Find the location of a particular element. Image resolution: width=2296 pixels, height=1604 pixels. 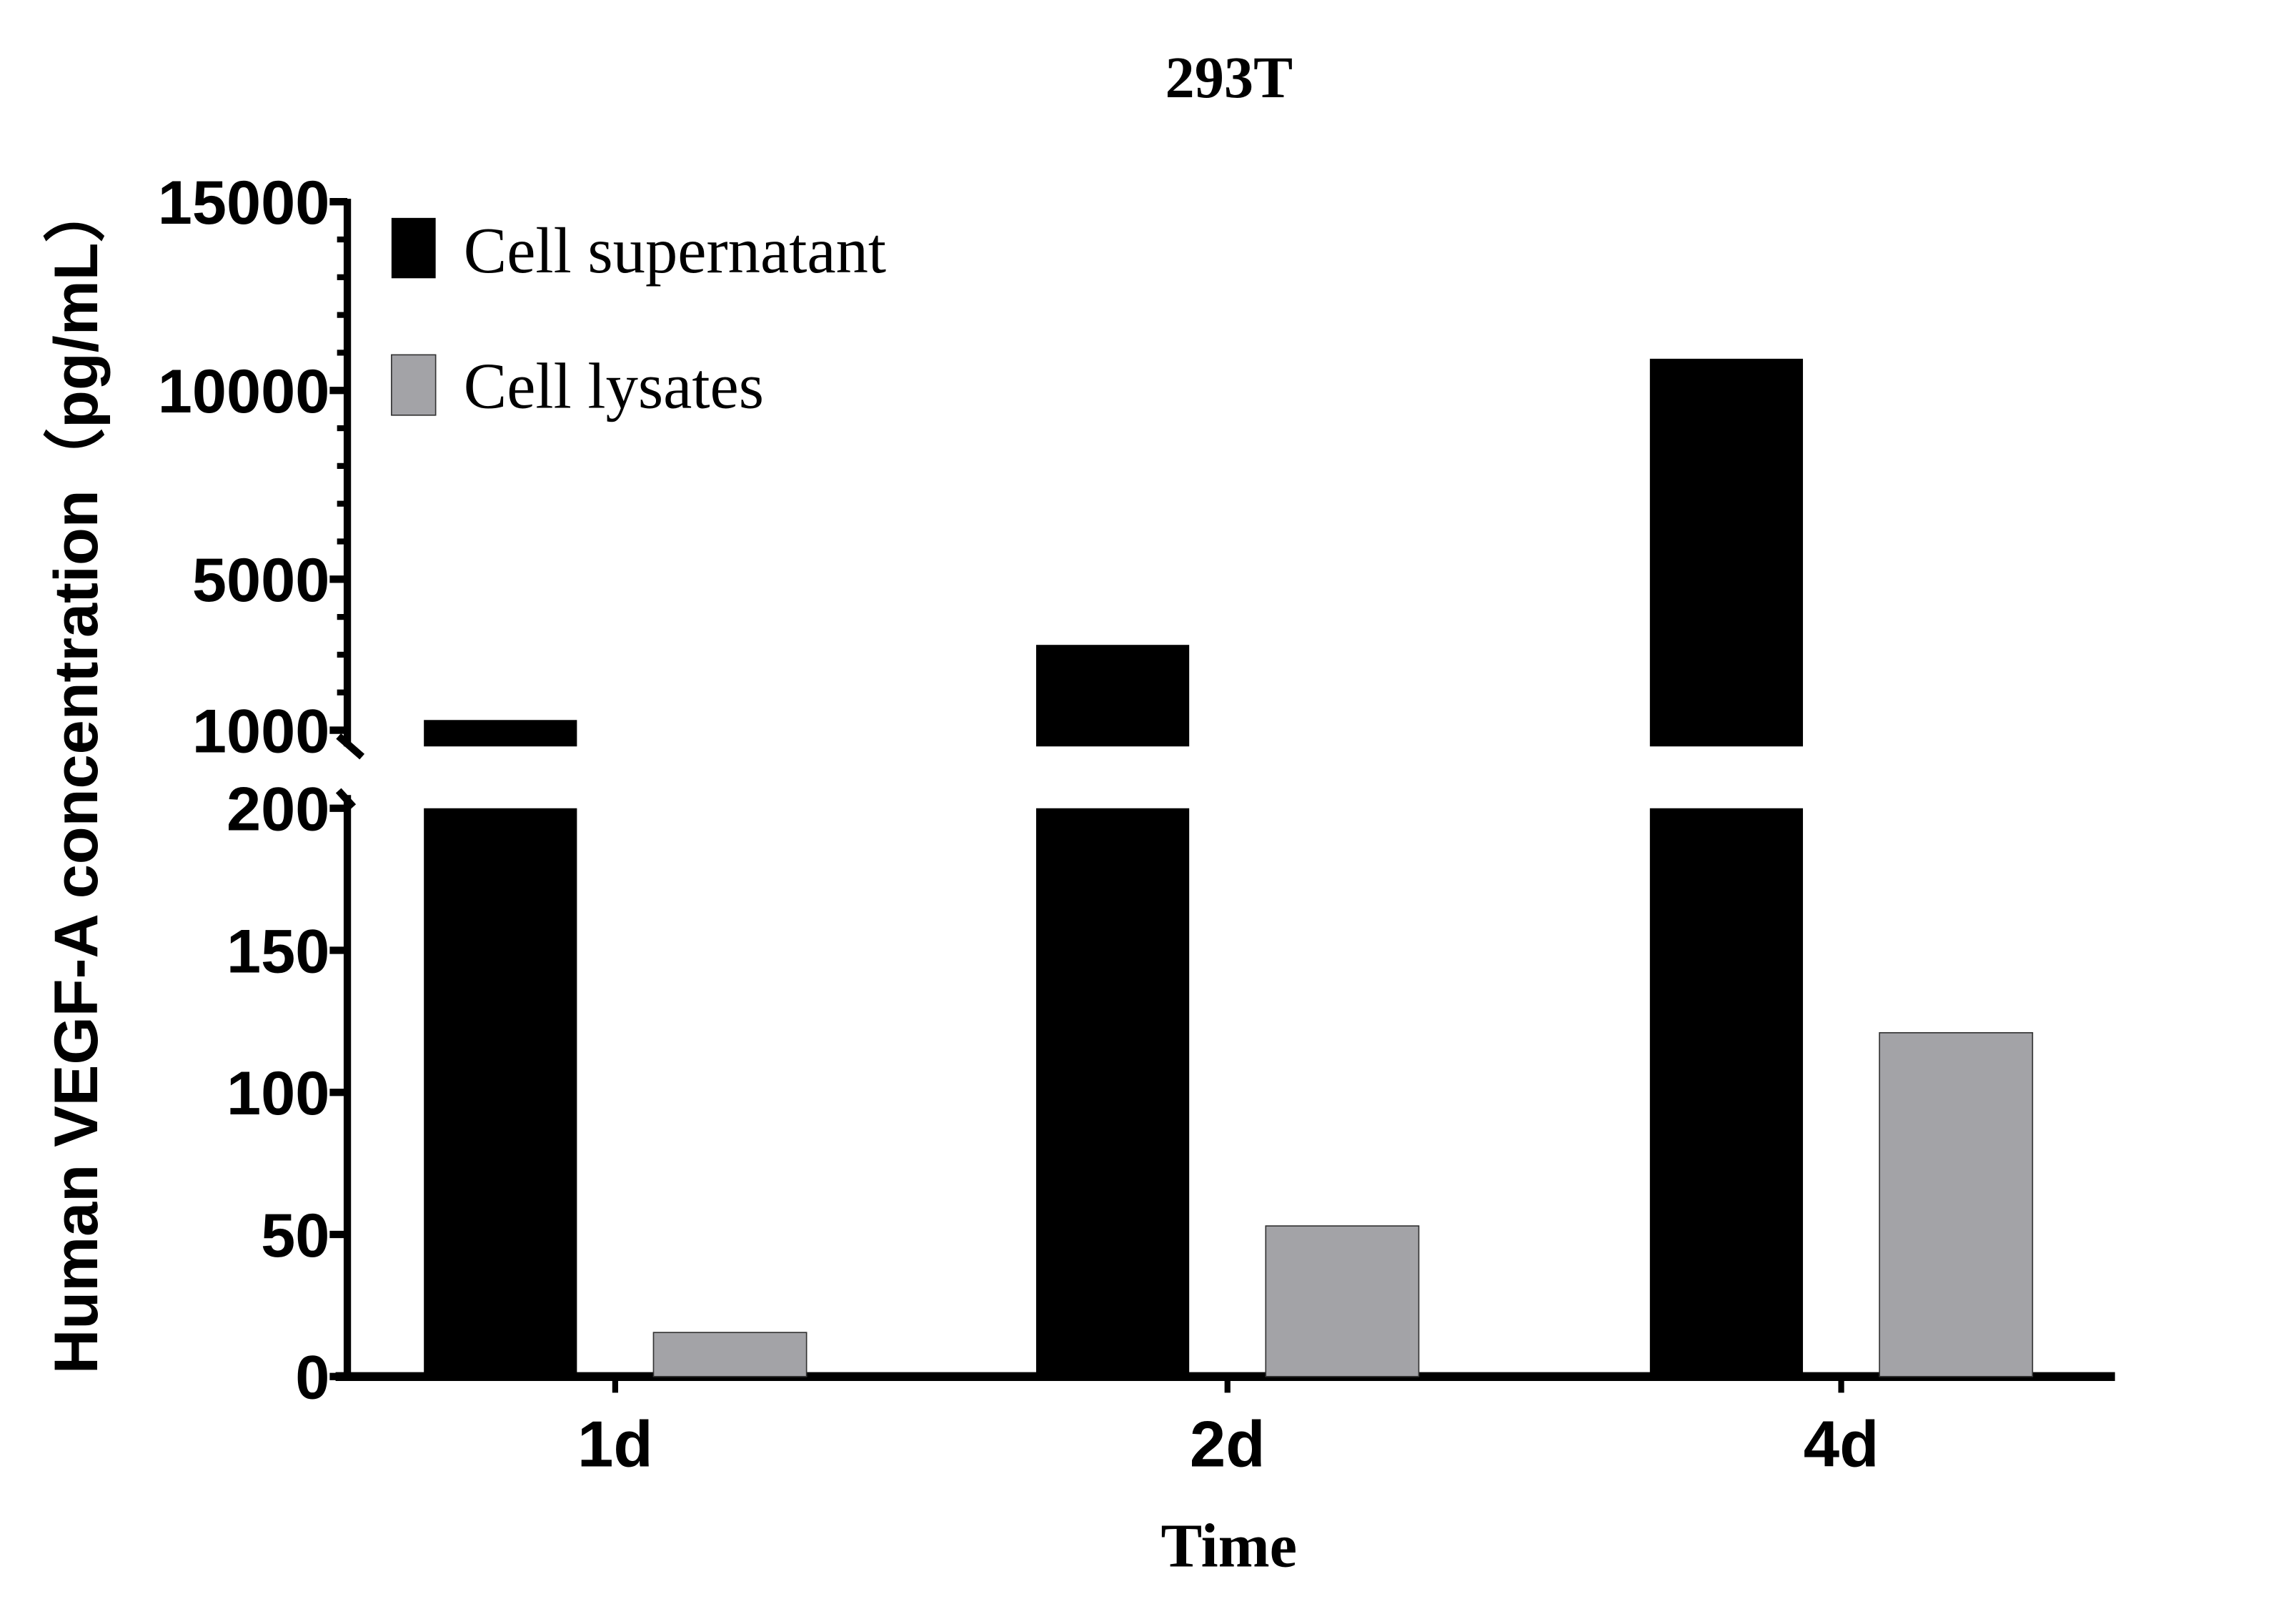

chart-title: 293T is located at coordinates (1229, 78).